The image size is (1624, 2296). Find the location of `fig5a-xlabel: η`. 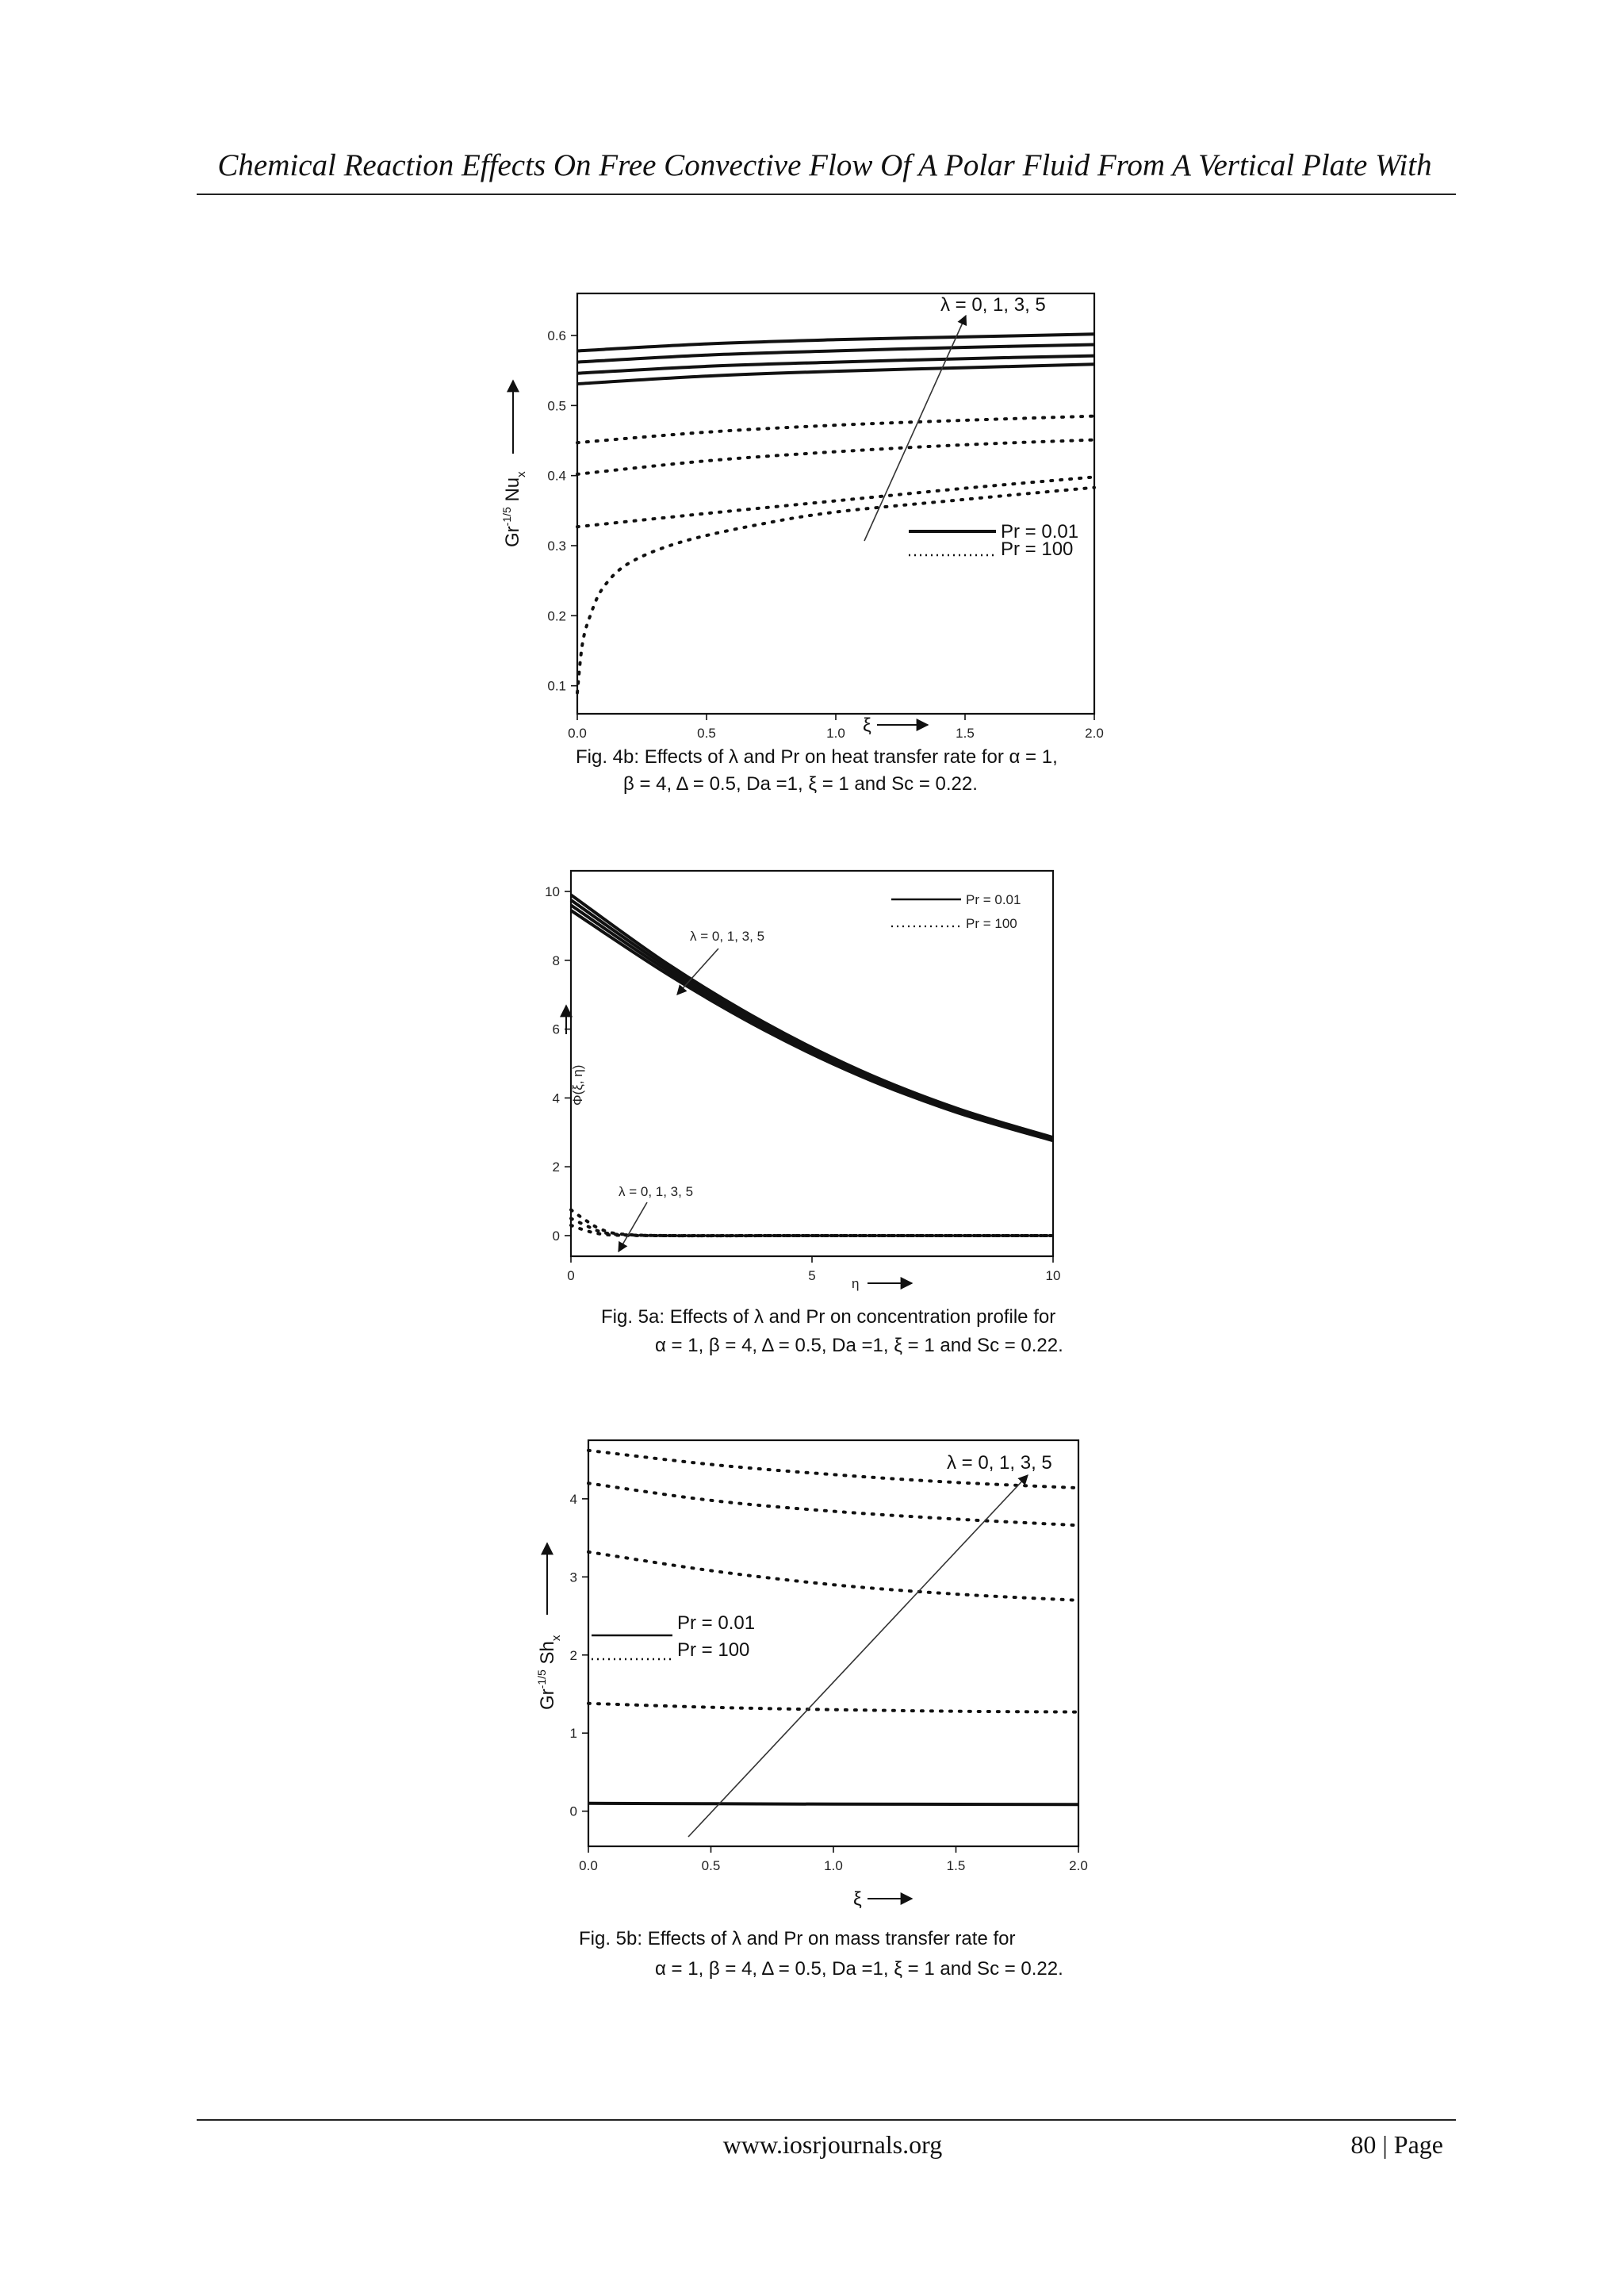

fig5a-xlabel: η is located at coordinates (855, 1283).